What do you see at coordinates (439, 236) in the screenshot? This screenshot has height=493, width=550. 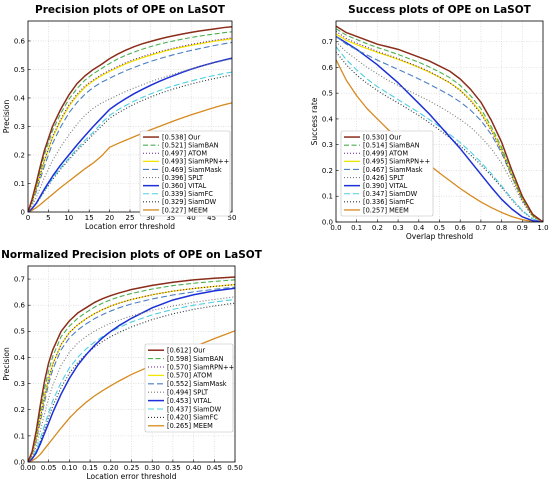 I see `success-xlabel: Overlap threshold` at bounding box center [439, 236].